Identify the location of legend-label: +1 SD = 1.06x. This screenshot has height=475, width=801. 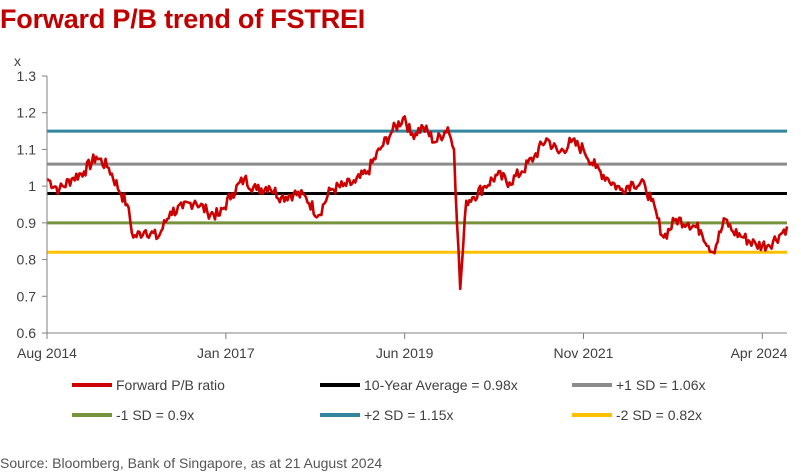
(661, 385).